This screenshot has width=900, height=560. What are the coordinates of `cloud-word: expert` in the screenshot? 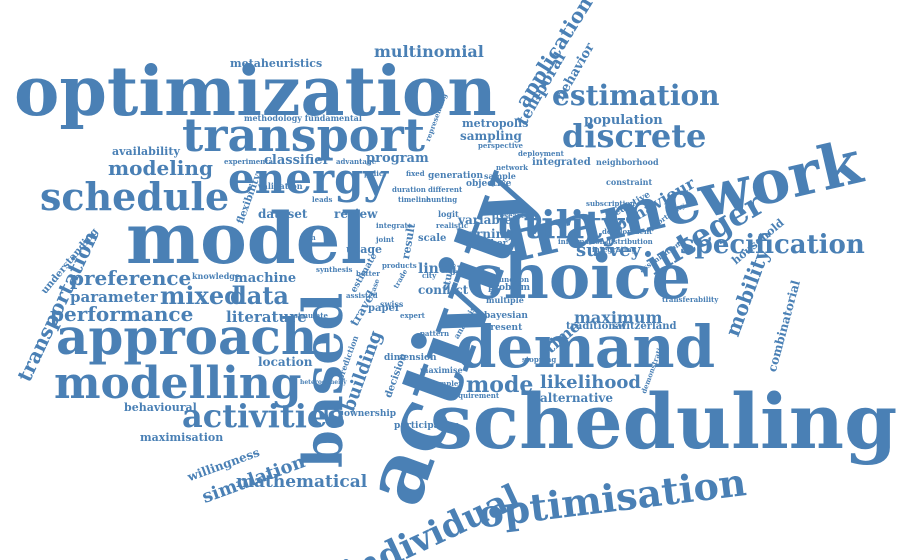 It's located at (412, 315).